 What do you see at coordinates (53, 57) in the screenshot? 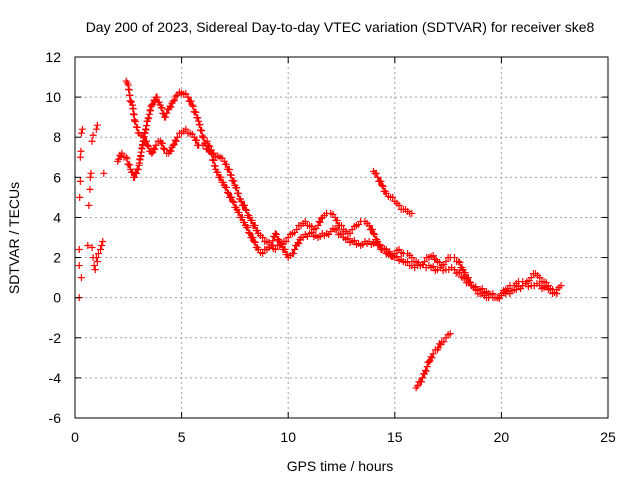
I see `y-tick-label: 12` at bounding box center [53, 57].